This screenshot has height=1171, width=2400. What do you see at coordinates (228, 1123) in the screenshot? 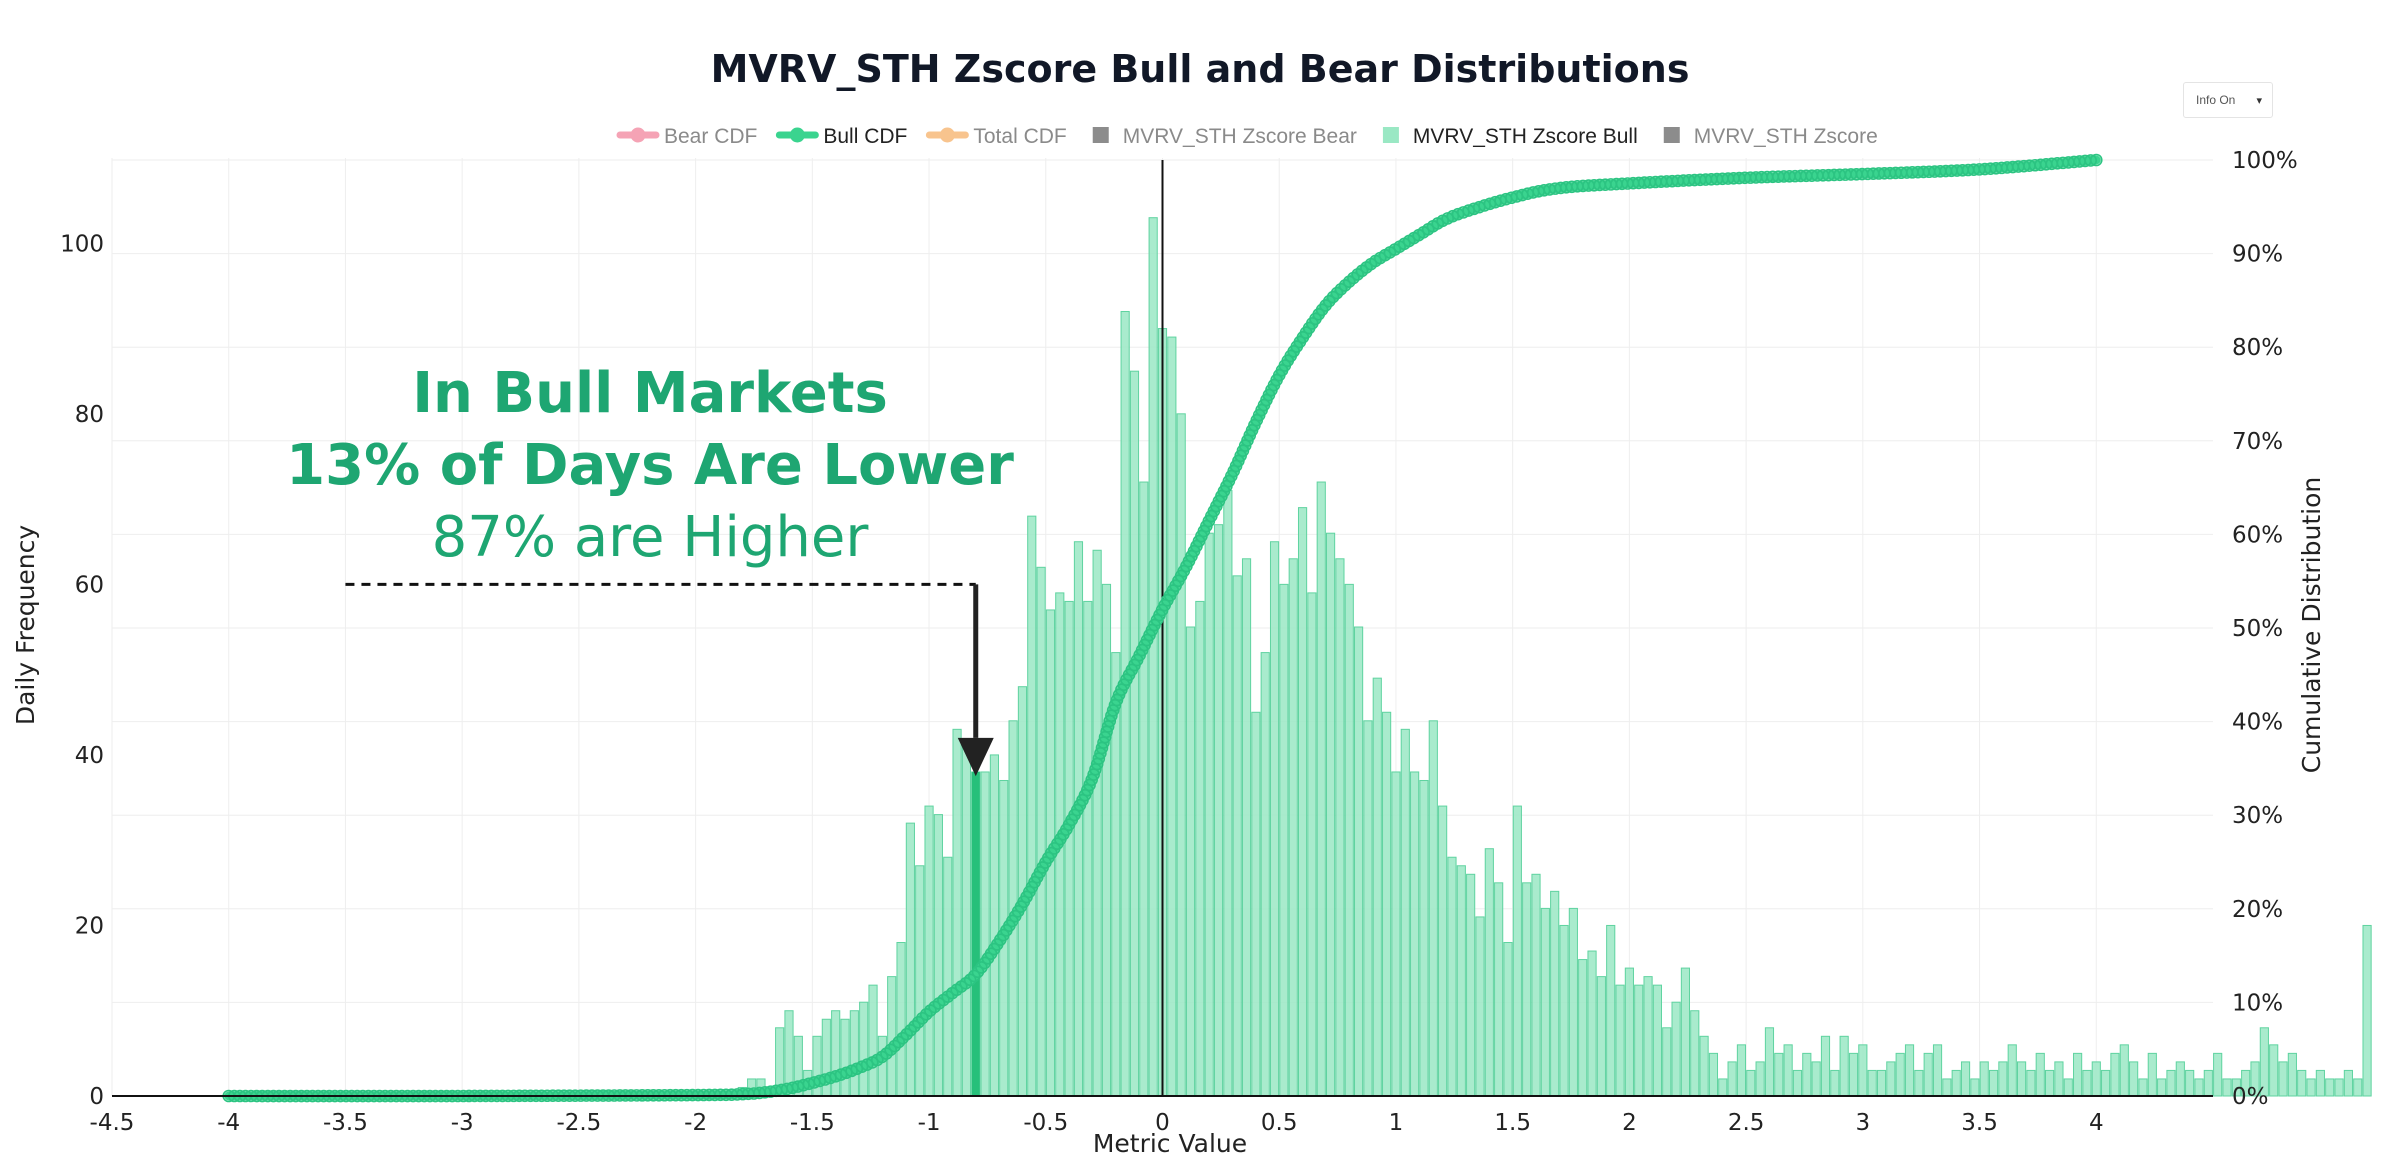
I see `x-tick-label: -4` at bounding box center [228, 1123].